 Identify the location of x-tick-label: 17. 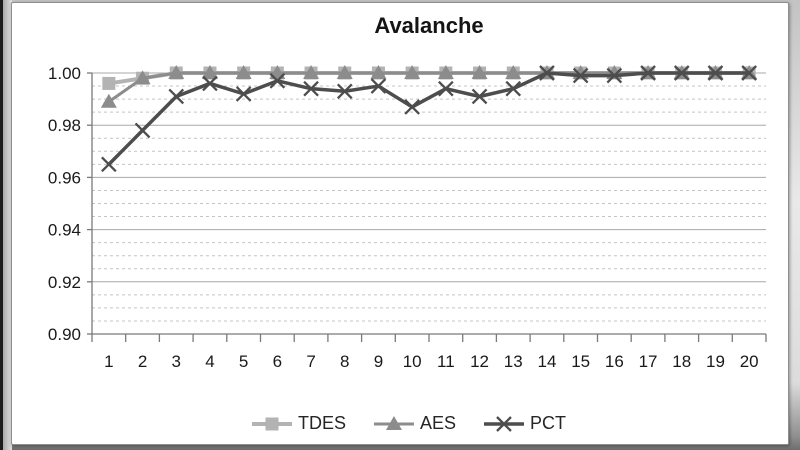
(648, 361).